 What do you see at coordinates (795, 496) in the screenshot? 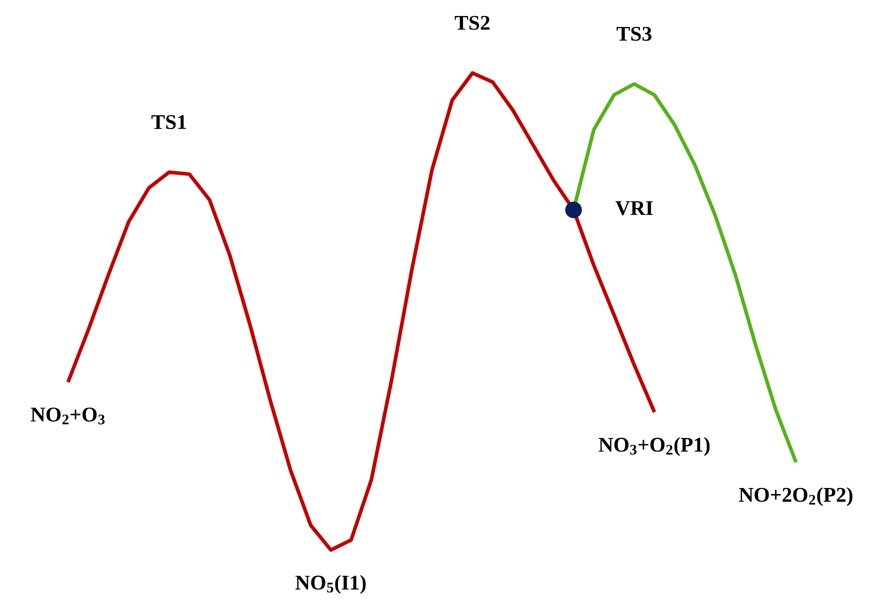
I see `annotation: NO+2O$_{2}$(P2)` at bounding box center [795, 496].